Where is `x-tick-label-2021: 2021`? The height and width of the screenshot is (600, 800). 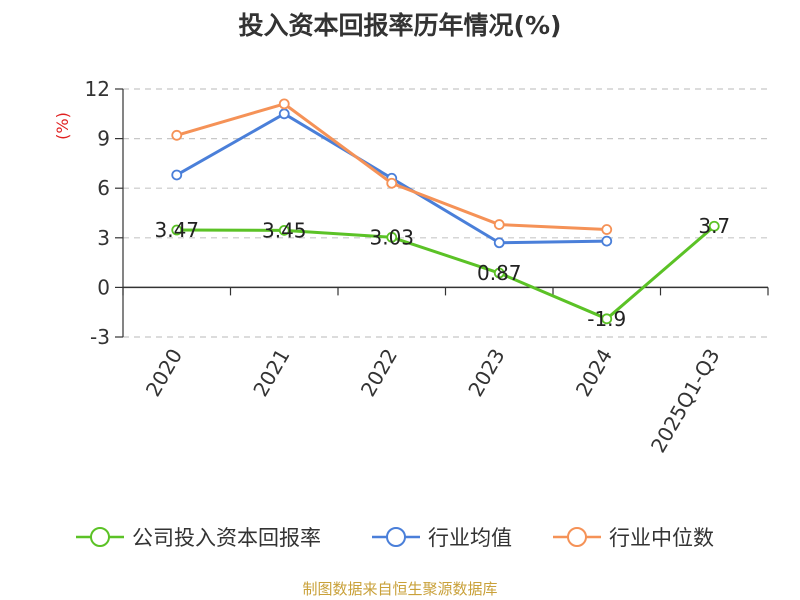
x-tick-label-2021: 2021 is located at coordinates (271, 373).